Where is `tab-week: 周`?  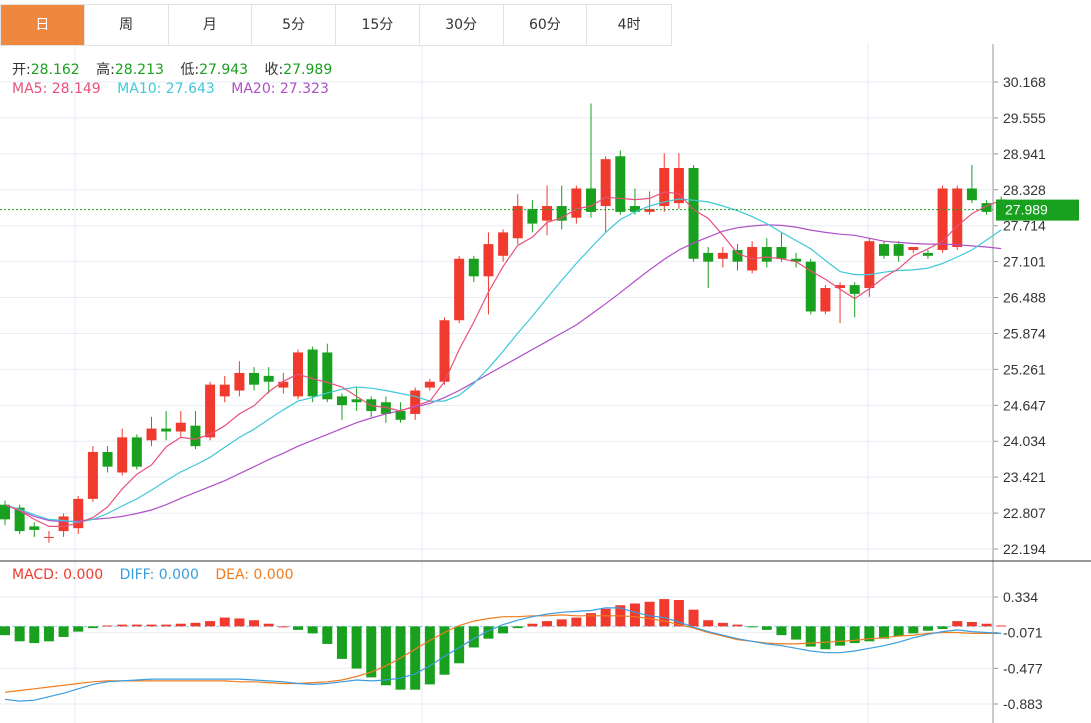
tab-week: 周 is located at coordinates (127, 25).